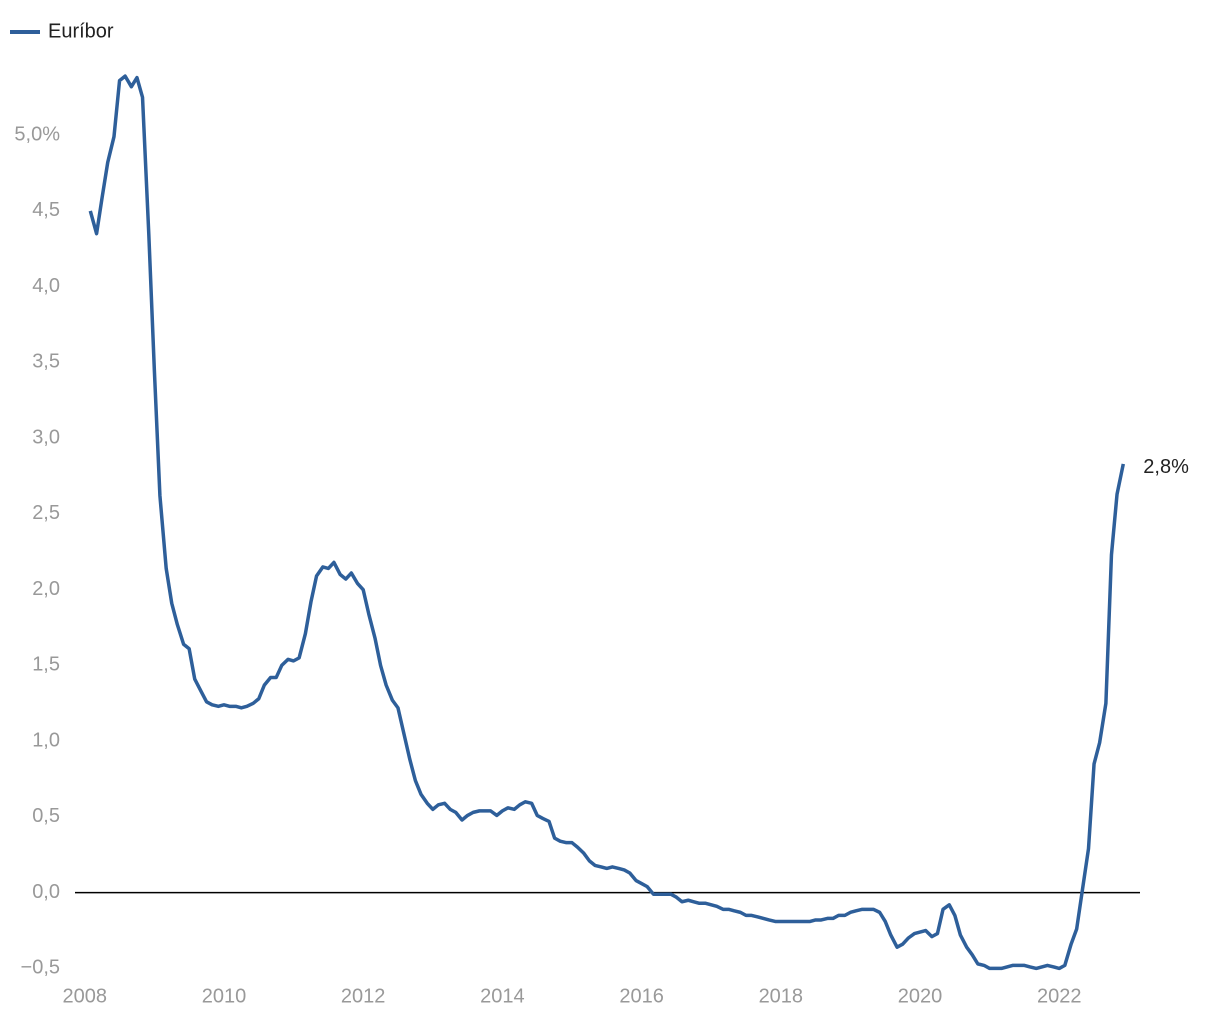  I want to click on y-tick-label: 5,0%, so click(37, 134).